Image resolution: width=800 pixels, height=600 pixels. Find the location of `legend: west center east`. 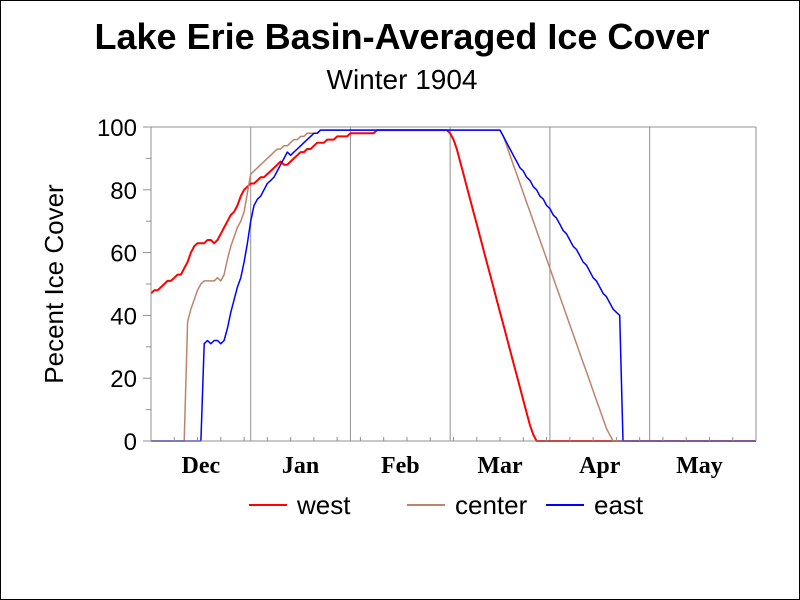

legend: west center east is located at coordinates (446, 505).